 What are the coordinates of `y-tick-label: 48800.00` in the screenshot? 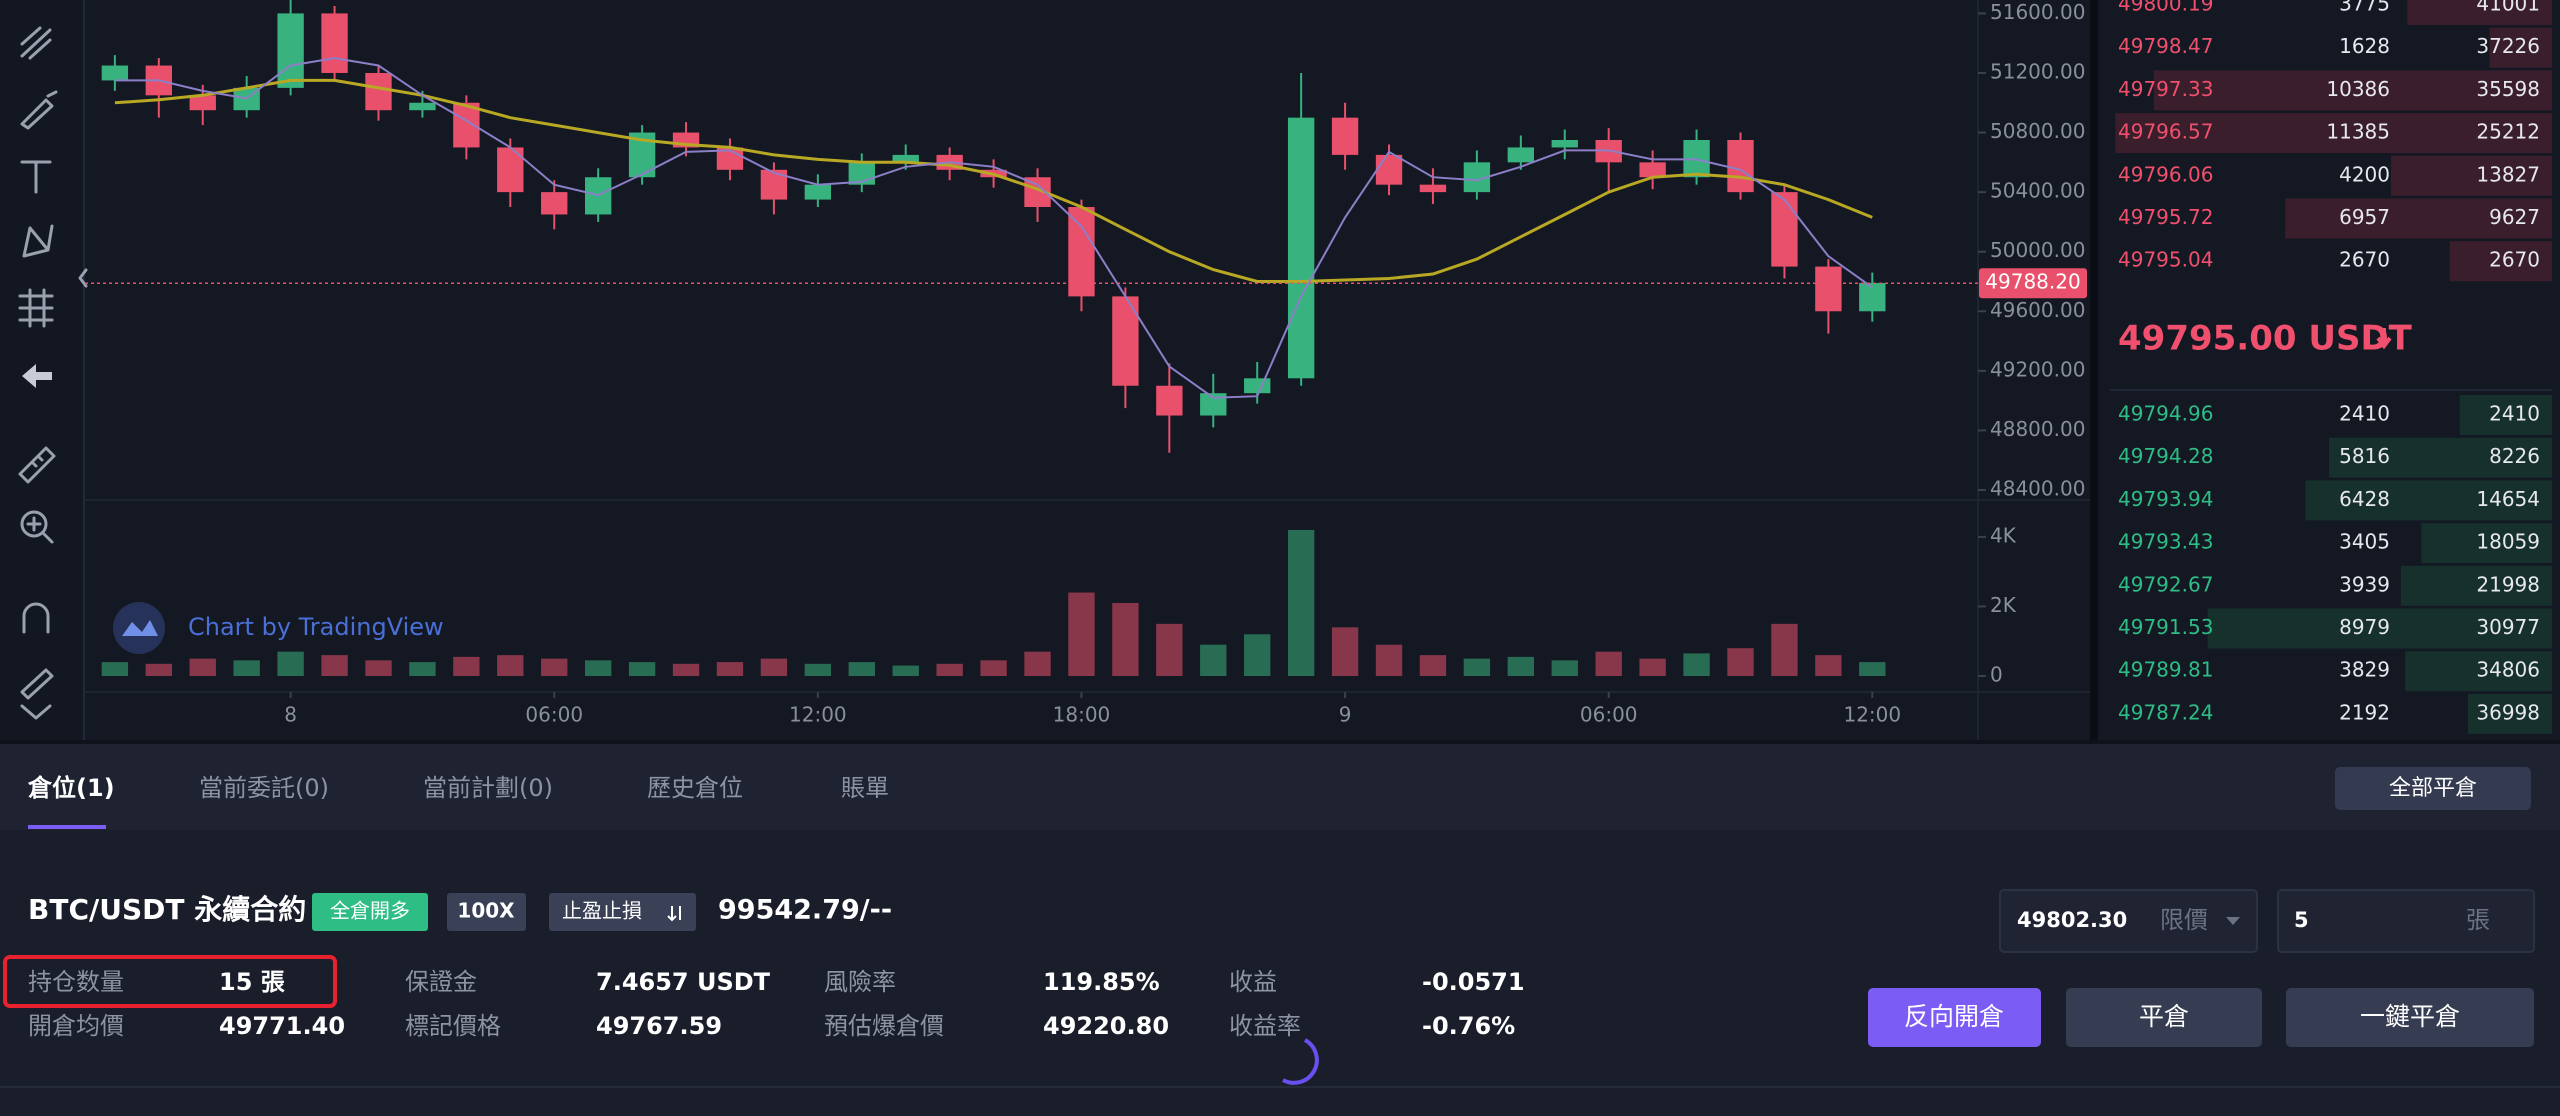 It's located at (2037, 429).